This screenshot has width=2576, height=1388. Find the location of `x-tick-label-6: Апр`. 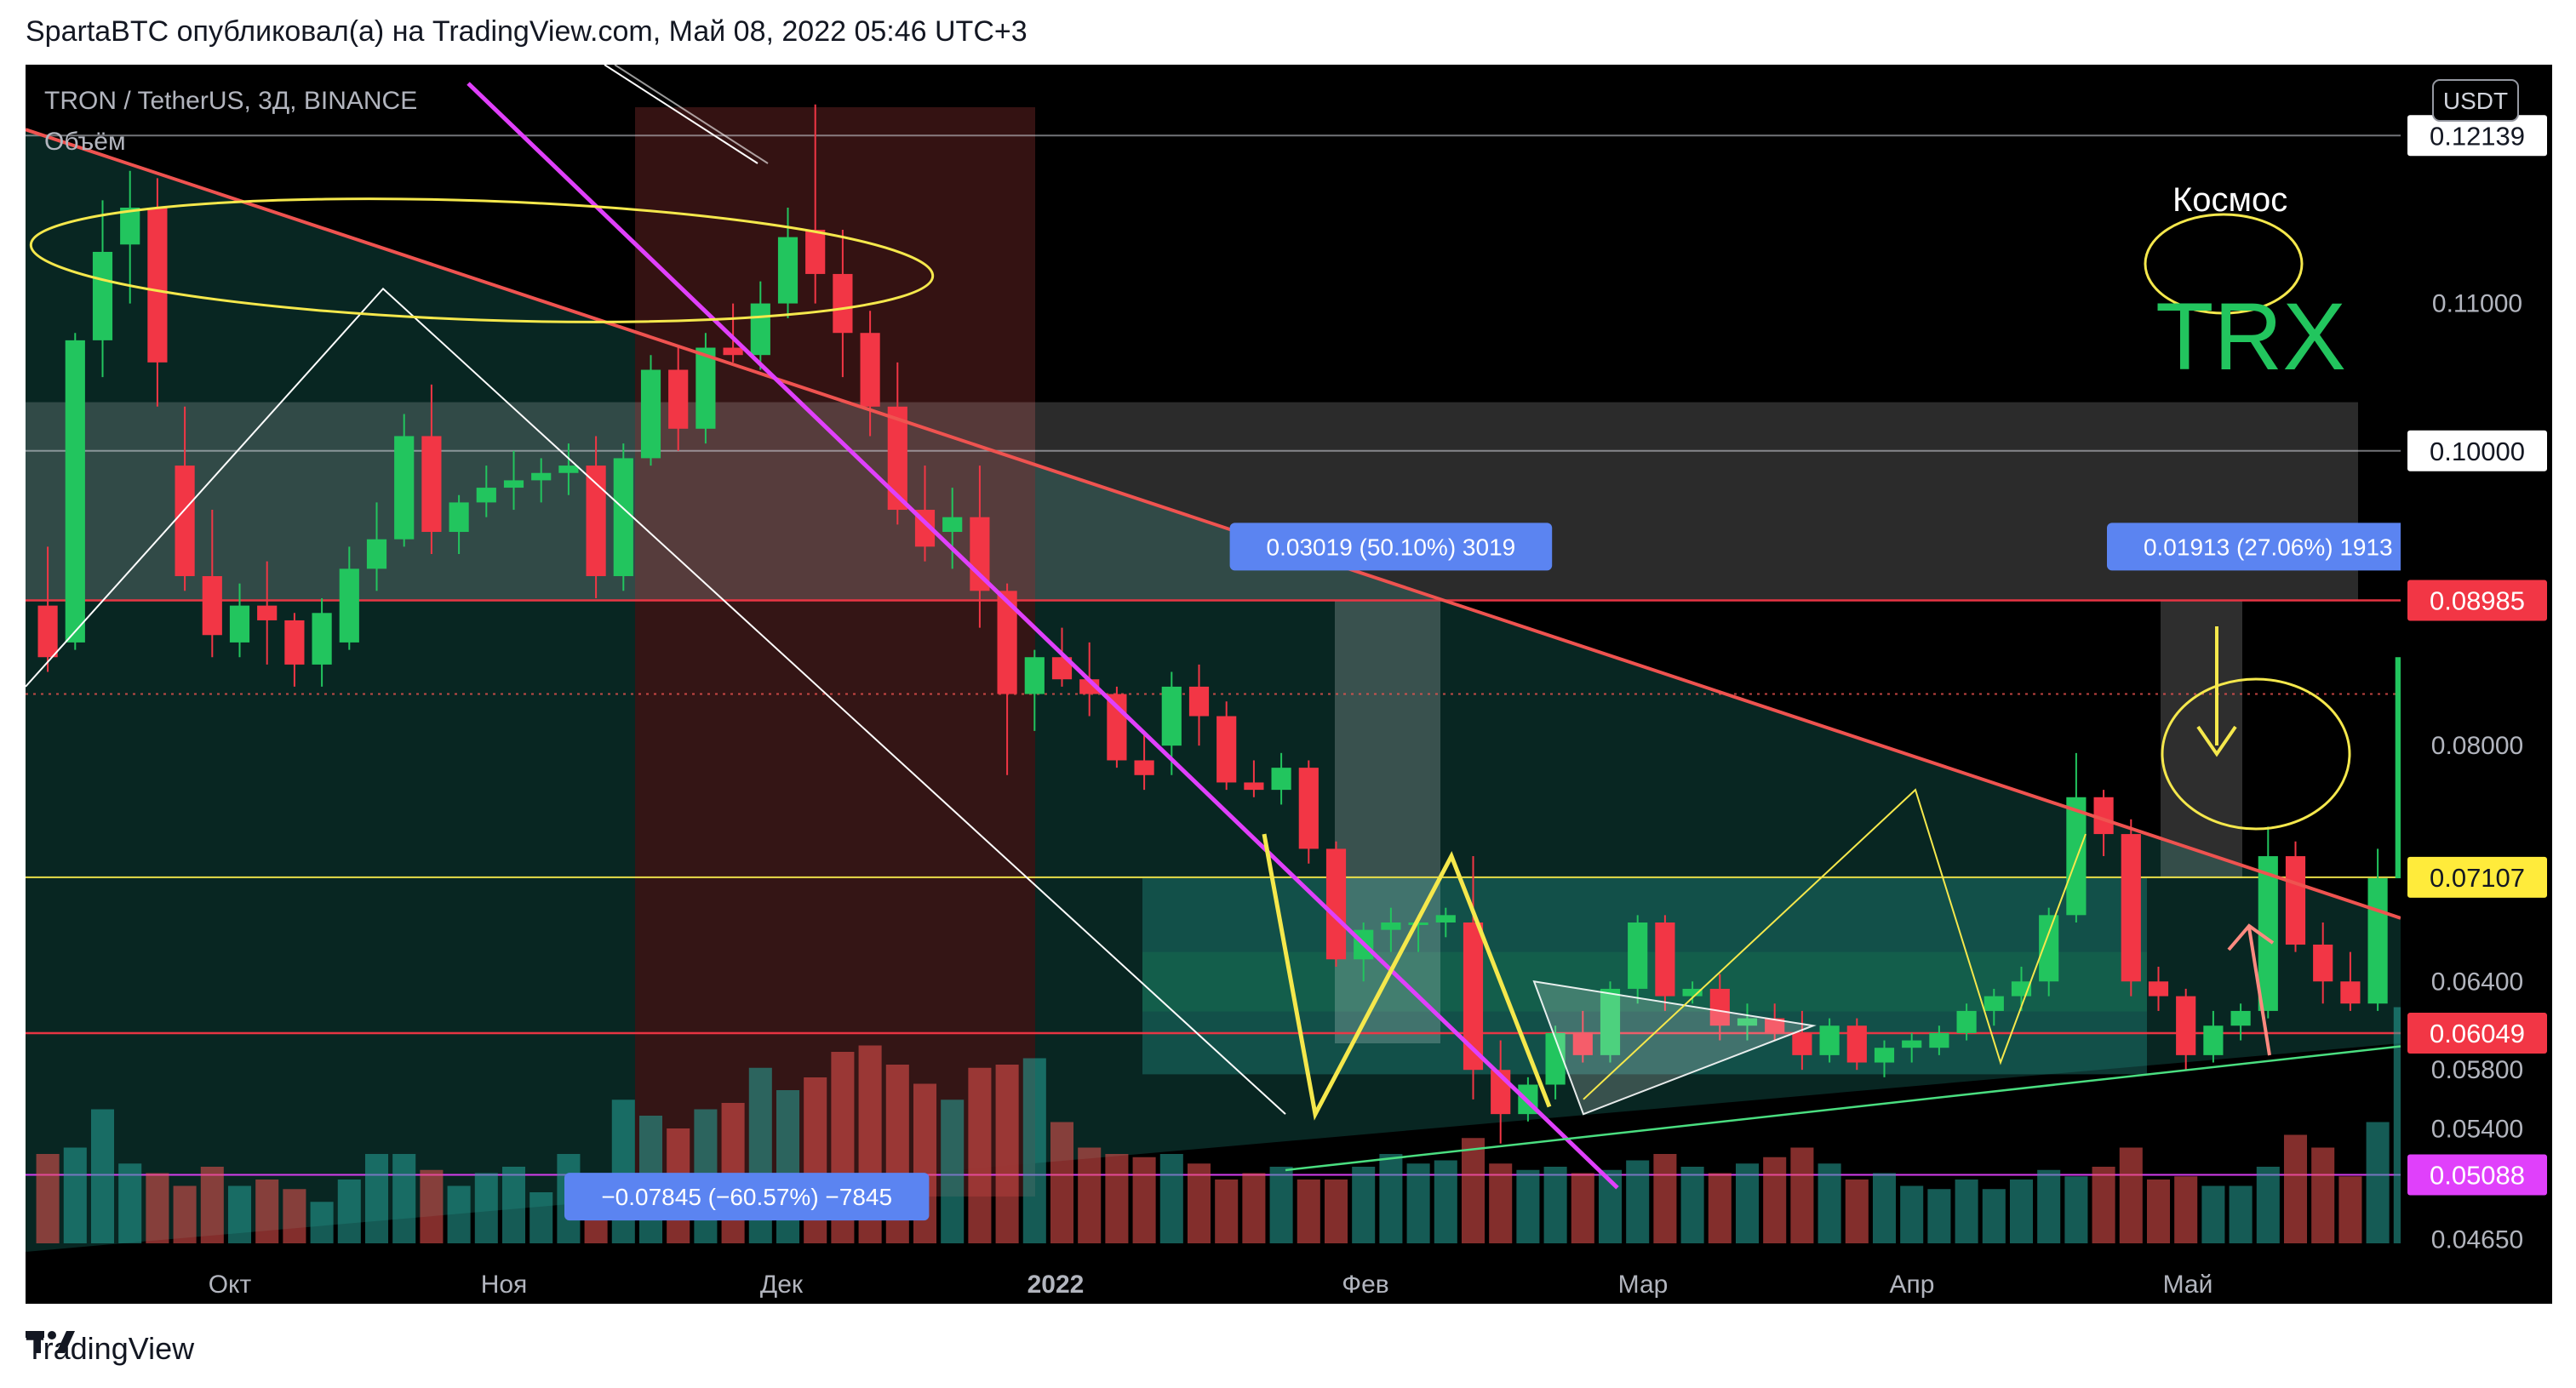

x-tick-label-6: Апр is located at coordinates (1912, 1285).